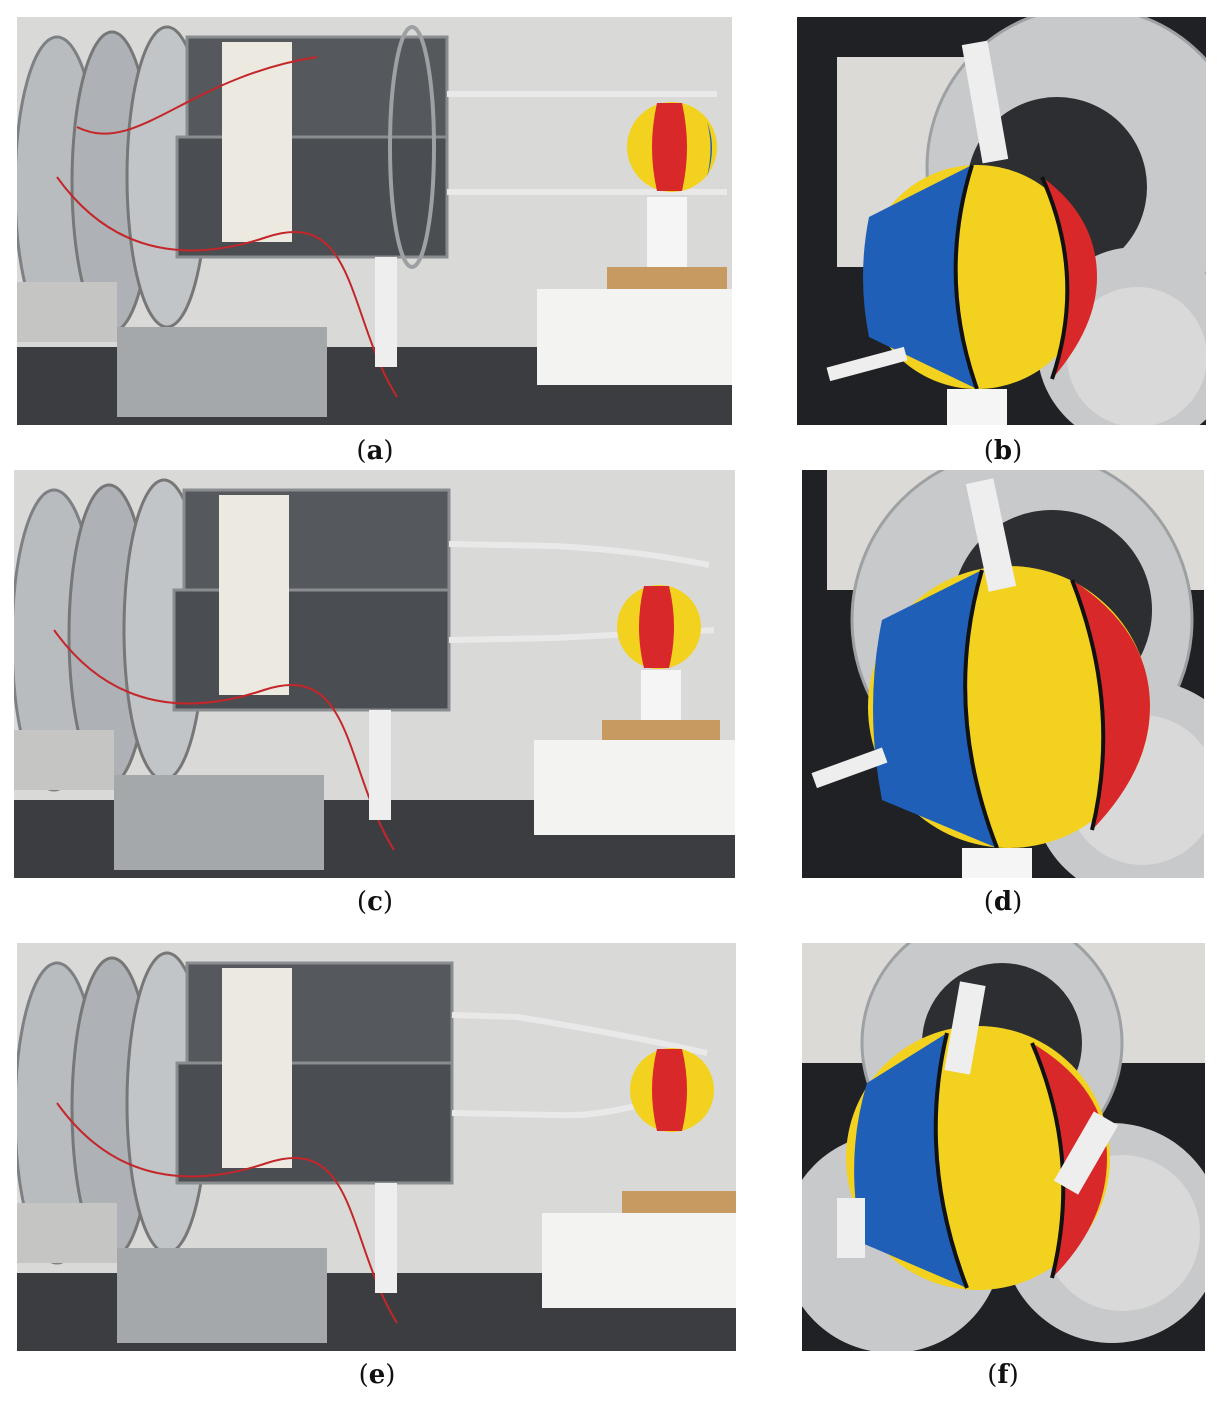 This screenshot has width=1221, height=1404. I want to click on photo-panel-b, so click(1001, 221).